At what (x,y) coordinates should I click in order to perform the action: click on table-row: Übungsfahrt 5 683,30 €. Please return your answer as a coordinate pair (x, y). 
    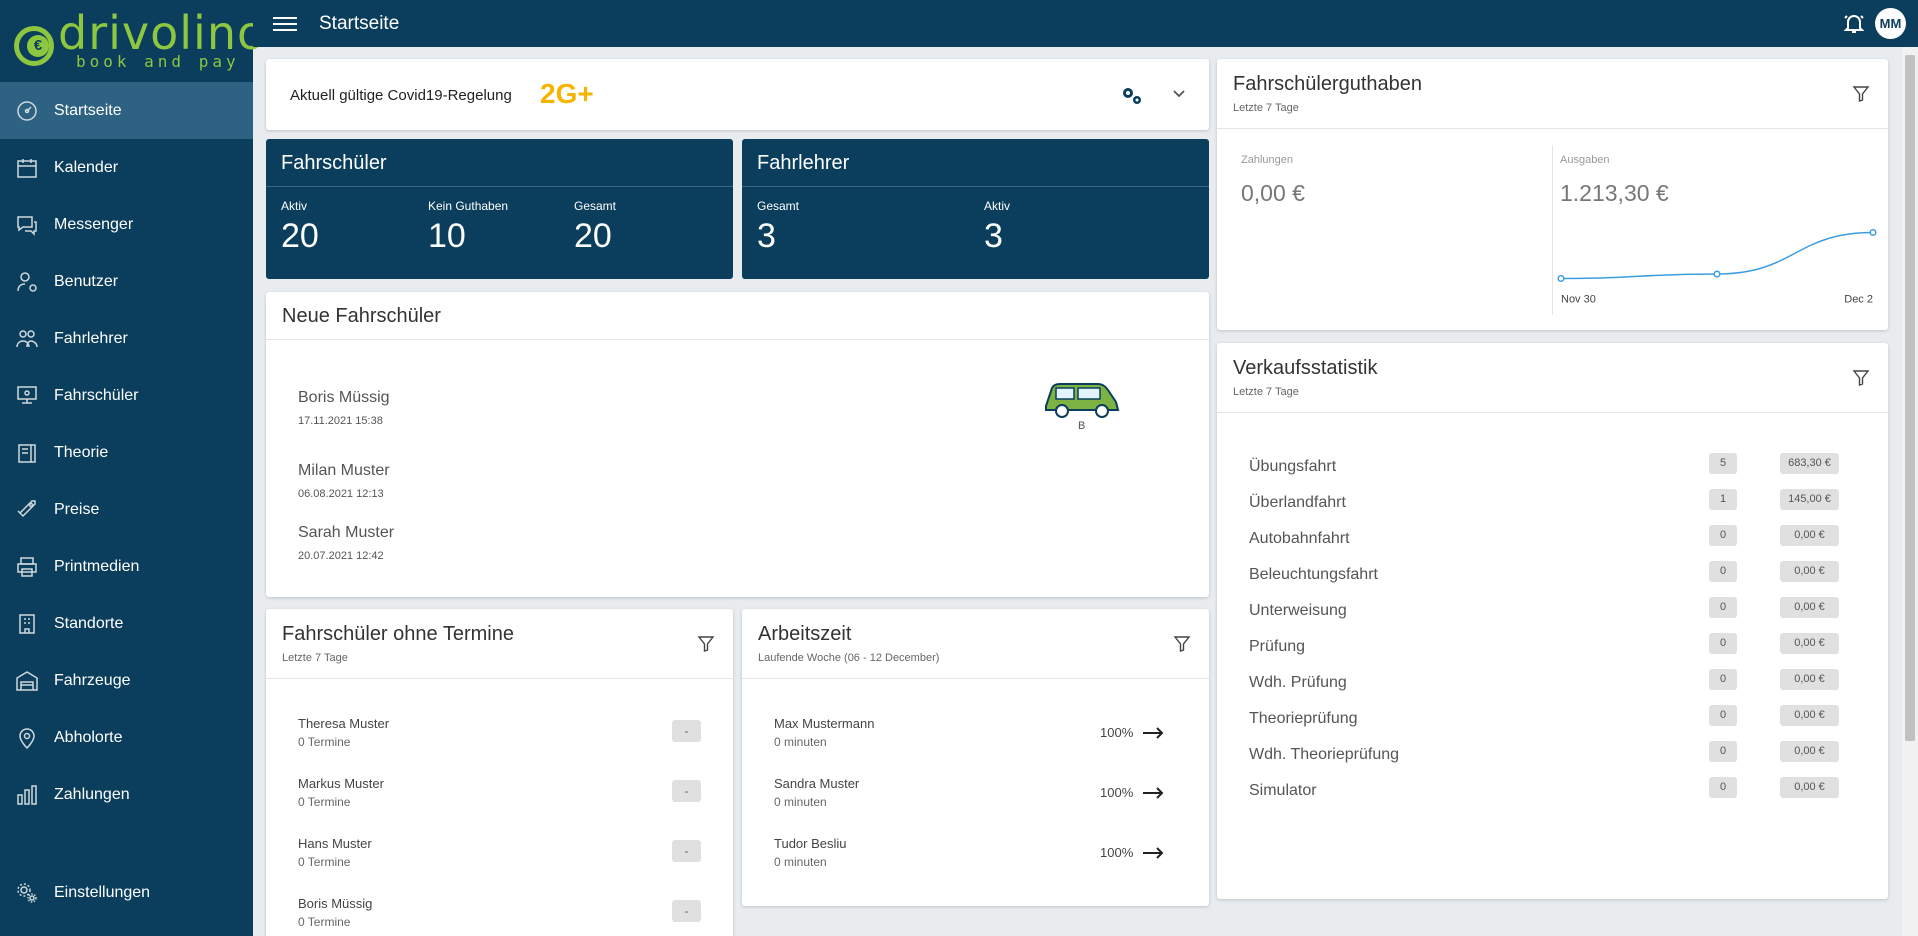
    Looking at the image, I should click on (1559, 465).